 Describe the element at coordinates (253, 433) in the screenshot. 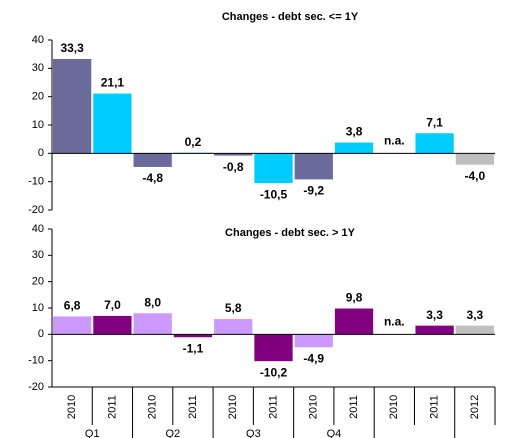

I see `group-label: Q3` at that location.